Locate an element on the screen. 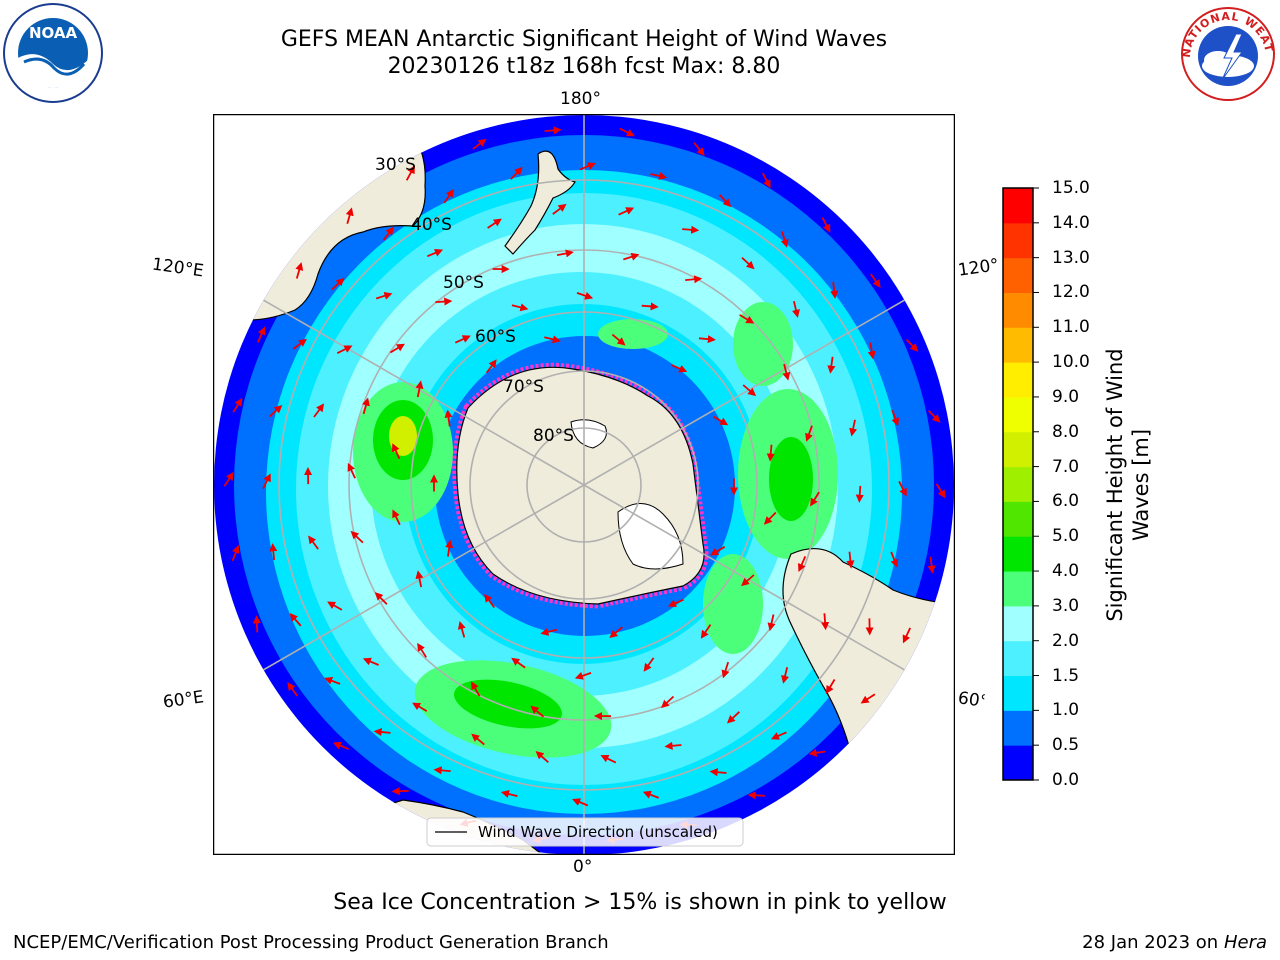  legend-label: Wind Wave Direction (unscaled) is located at coordinates (598, 832).